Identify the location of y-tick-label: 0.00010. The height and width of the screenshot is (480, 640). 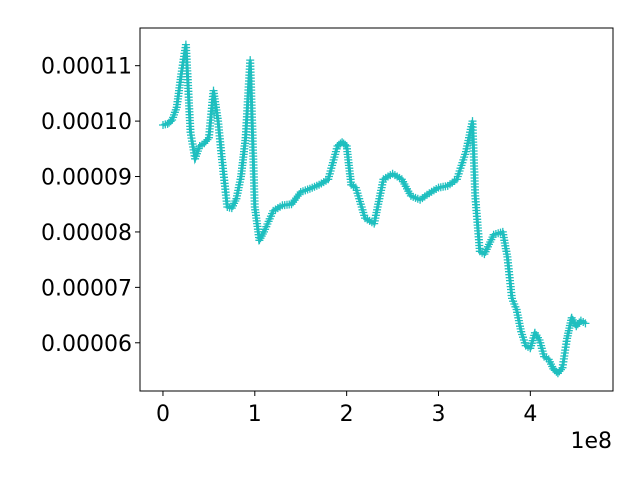
(86, 122).